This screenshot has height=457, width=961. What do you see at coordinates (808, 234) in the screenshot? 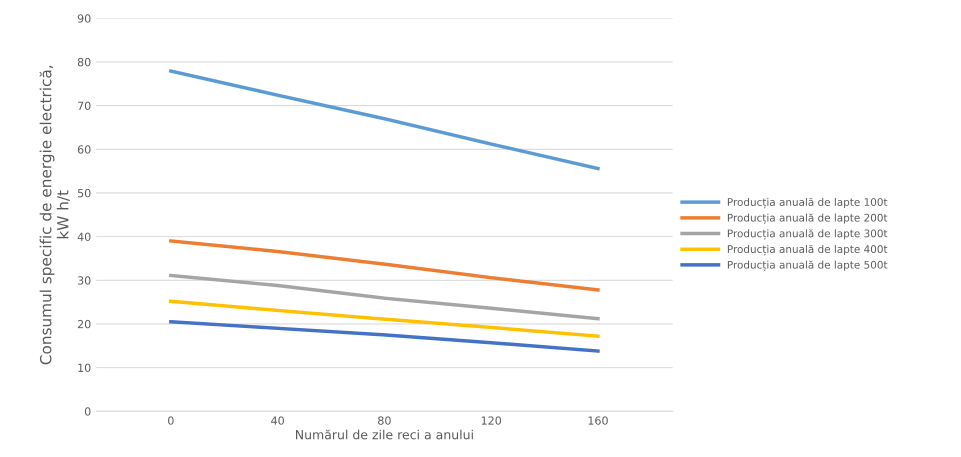
I see `legend-label: Producția anuală de lapte 300t` at bounding box center [808, 234].